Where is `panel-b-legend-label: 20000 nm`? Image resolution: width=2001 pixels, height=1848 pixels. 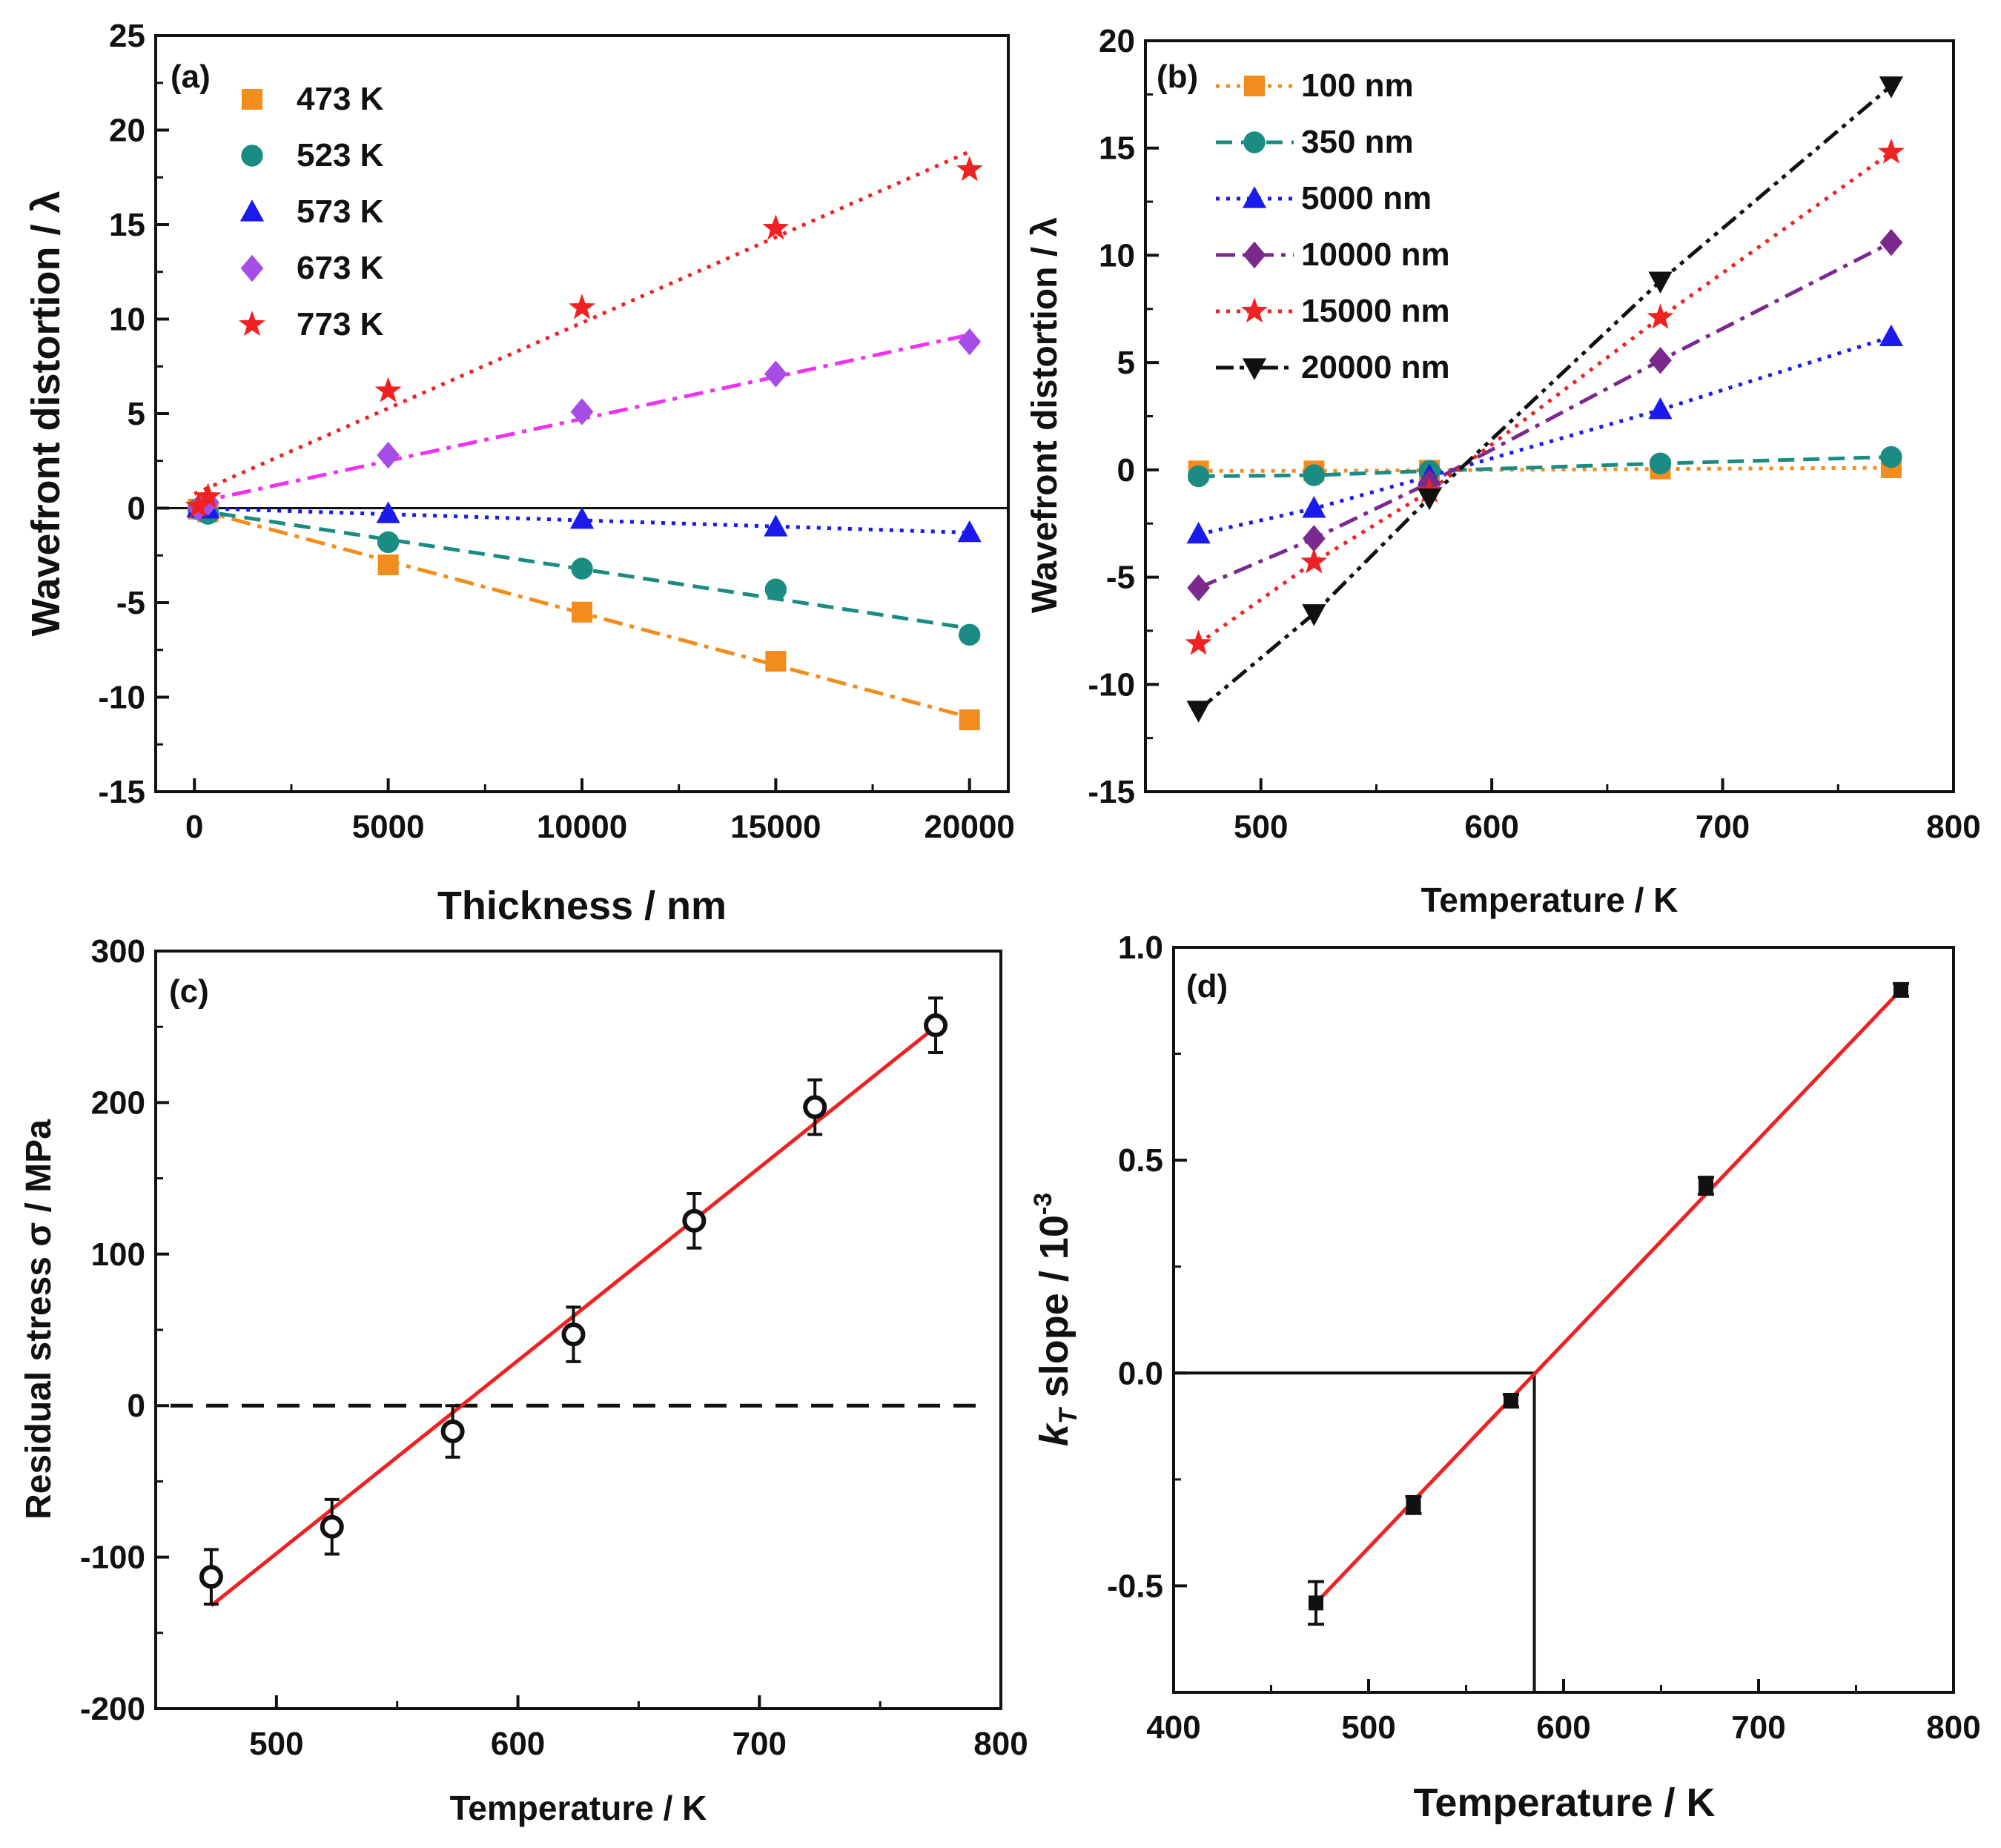 panel-b-legend-label: 20000 nm is located at coordinates (1375, 367).